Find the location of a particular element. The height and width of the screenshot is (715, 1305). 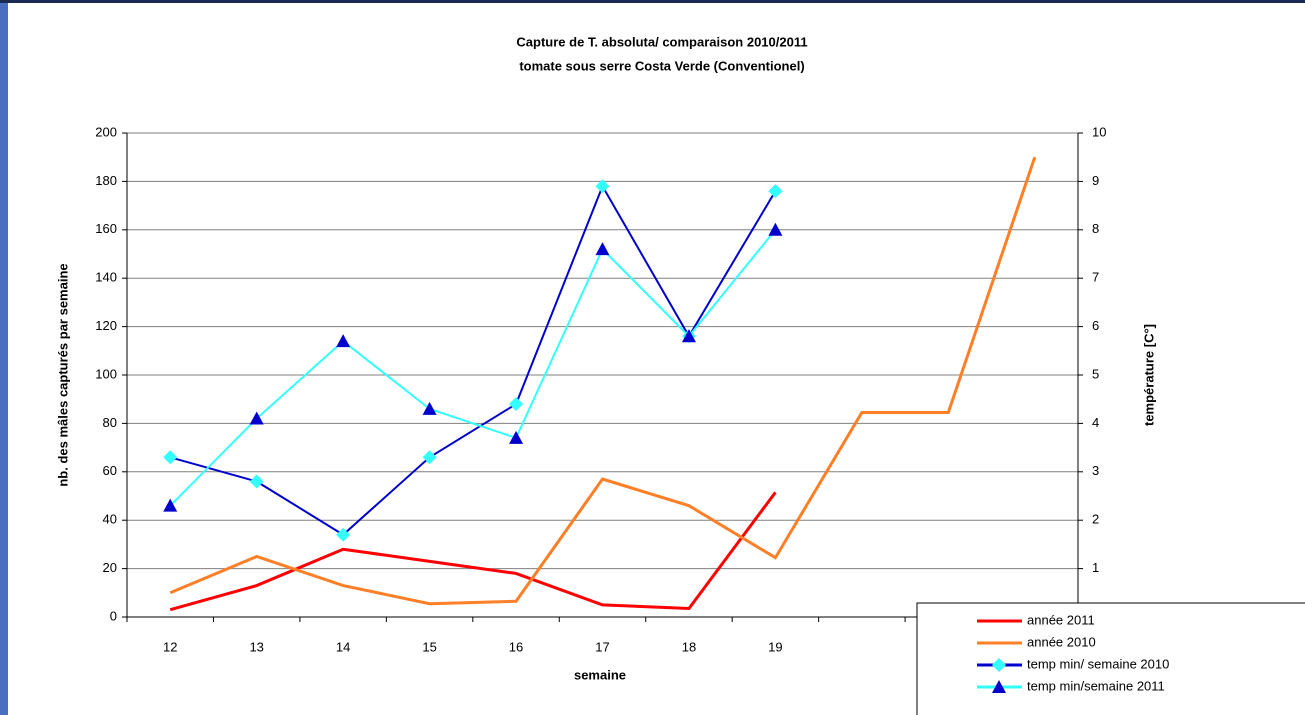

y-tick-label: 180 is located at coordinates (106, 180).